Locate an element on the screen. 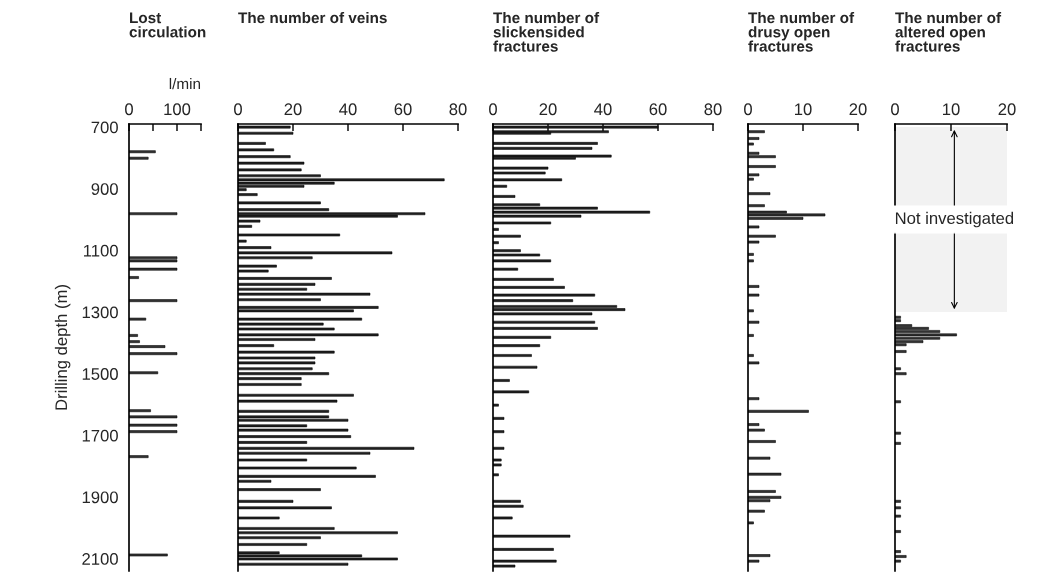  y-tick-label: 1900 is located at coordinates (100, 497).